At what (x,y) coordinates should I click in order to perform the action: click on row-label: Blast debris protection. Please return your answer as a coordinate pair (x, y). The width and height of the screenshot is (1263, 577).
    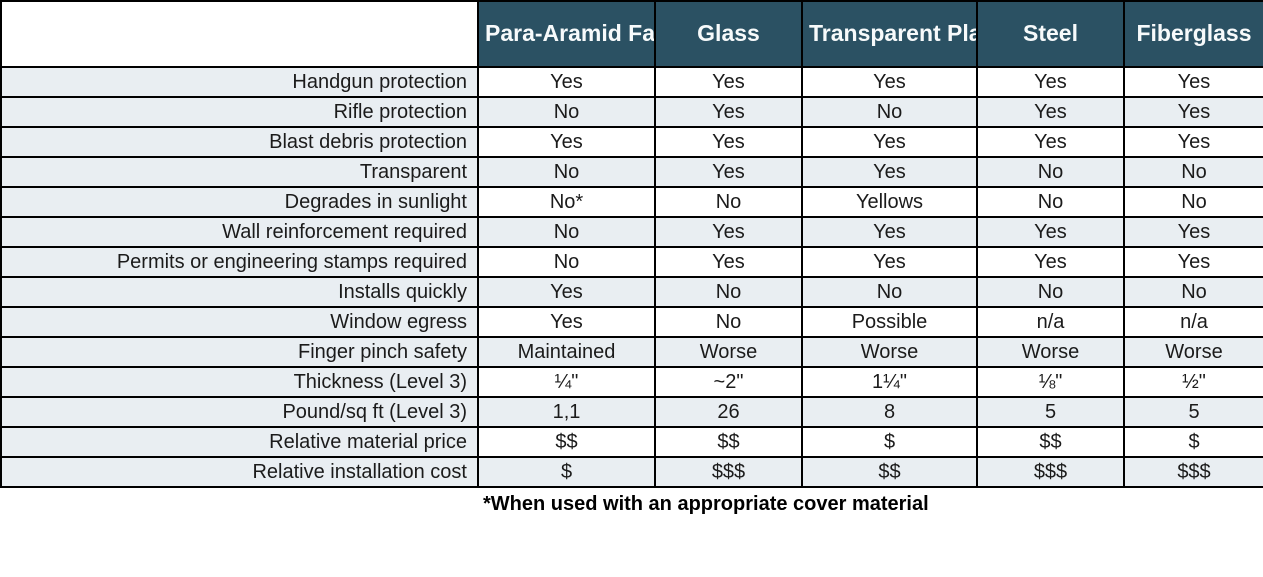
    Looking at the image, I should click on (239, 142).